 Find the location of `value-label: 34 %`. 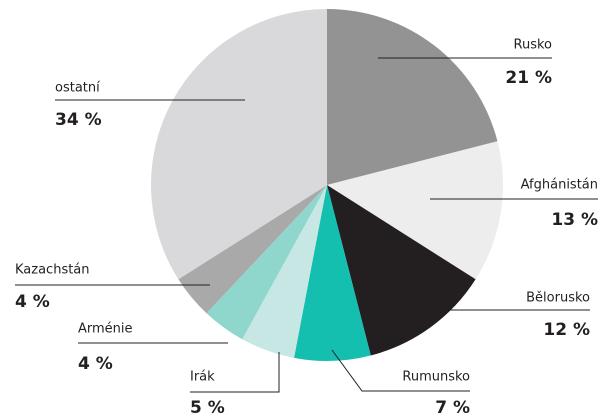

value-label: 34 % is located at coordinates (78, 120).